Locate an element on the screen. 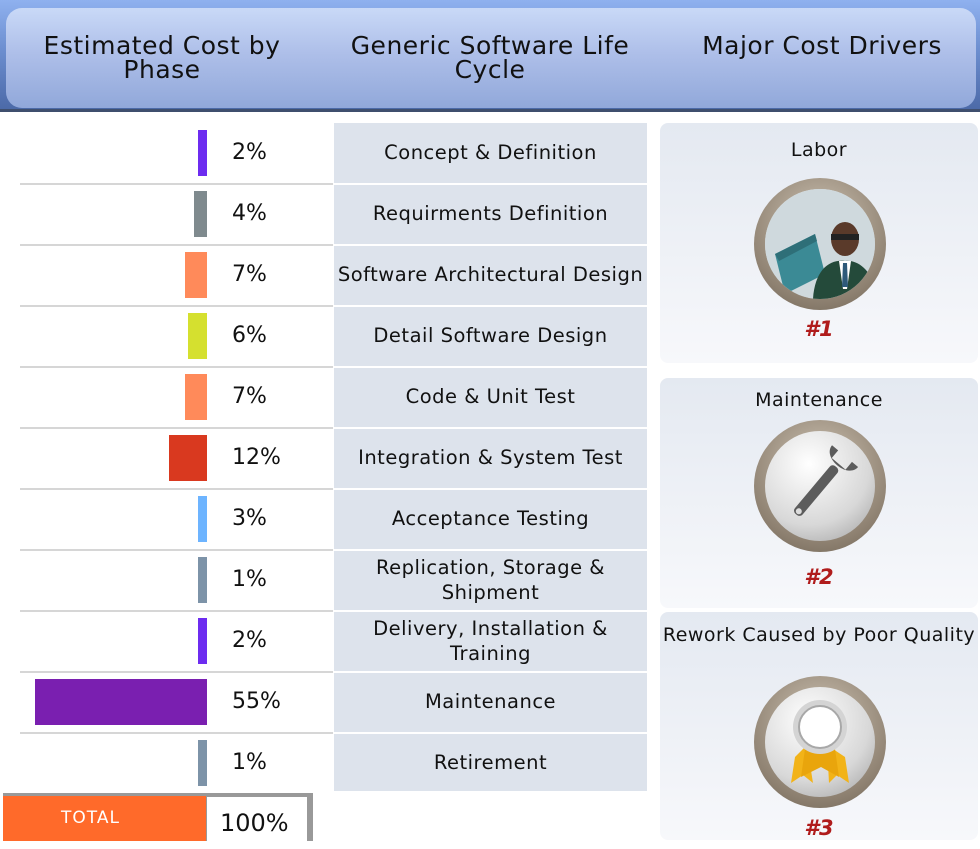 This screenshot has height=849, width=980. life-cycle-phase: Concept & Definition is located at coordinates (490, 152).